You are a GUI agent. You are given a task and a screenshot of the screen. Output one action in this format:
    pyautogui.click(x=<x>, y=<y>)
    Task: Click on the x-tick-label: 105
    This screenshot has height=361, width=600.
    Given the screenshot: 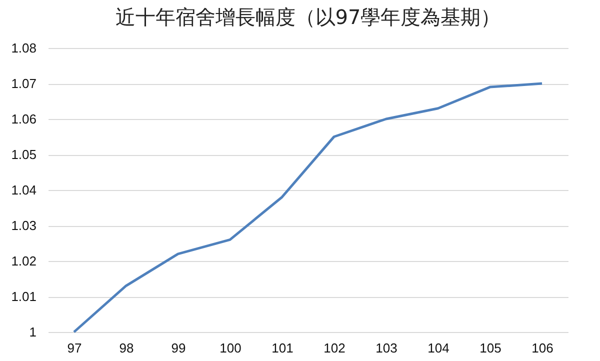 What is the action you would take?
    pyautogui.click(x=491, y=348)
    